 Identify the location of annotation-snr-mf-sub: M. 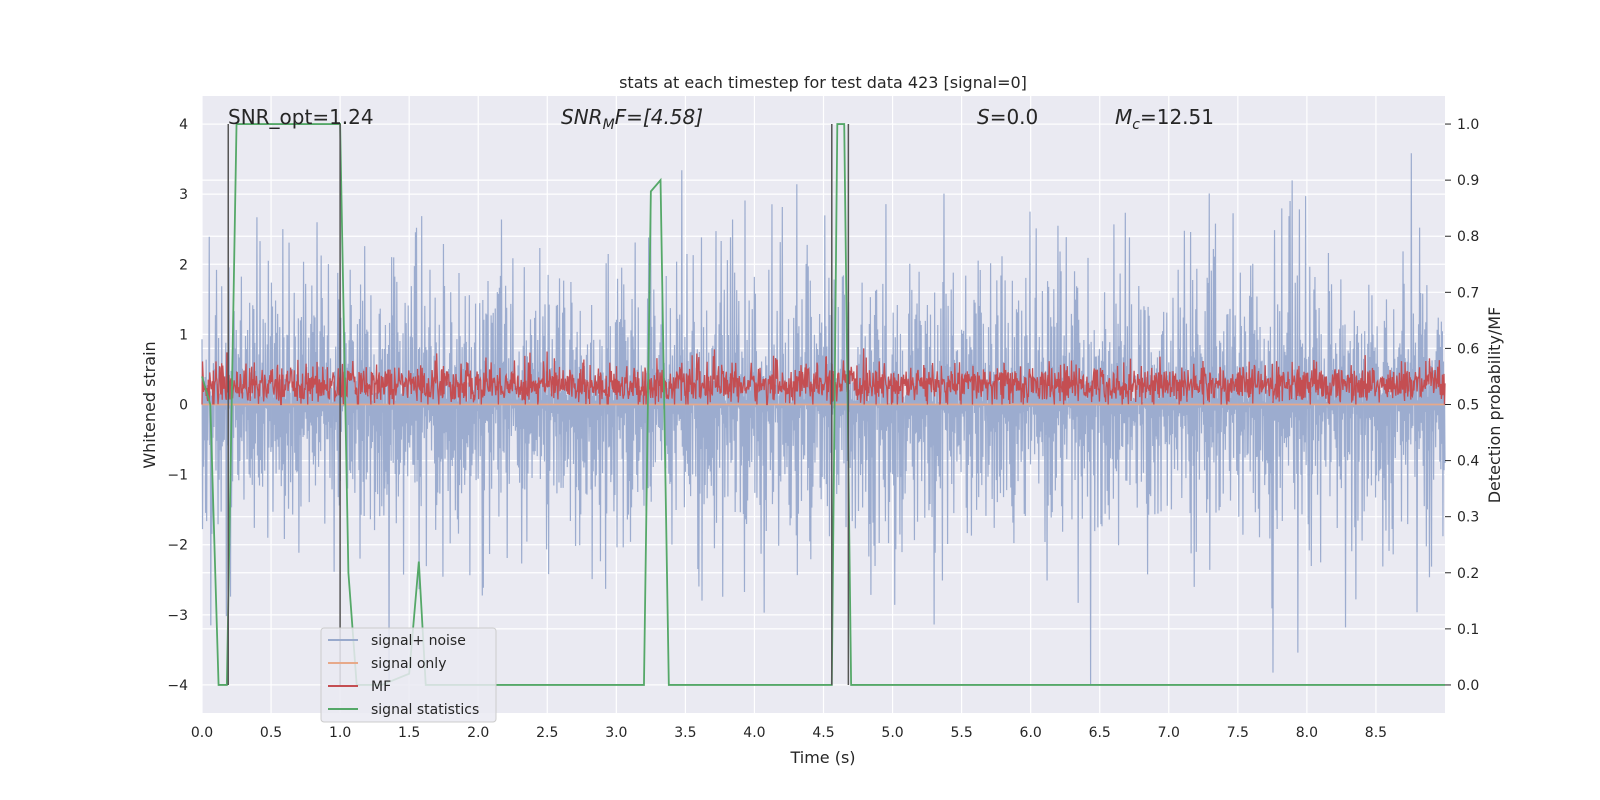
(609, 125).